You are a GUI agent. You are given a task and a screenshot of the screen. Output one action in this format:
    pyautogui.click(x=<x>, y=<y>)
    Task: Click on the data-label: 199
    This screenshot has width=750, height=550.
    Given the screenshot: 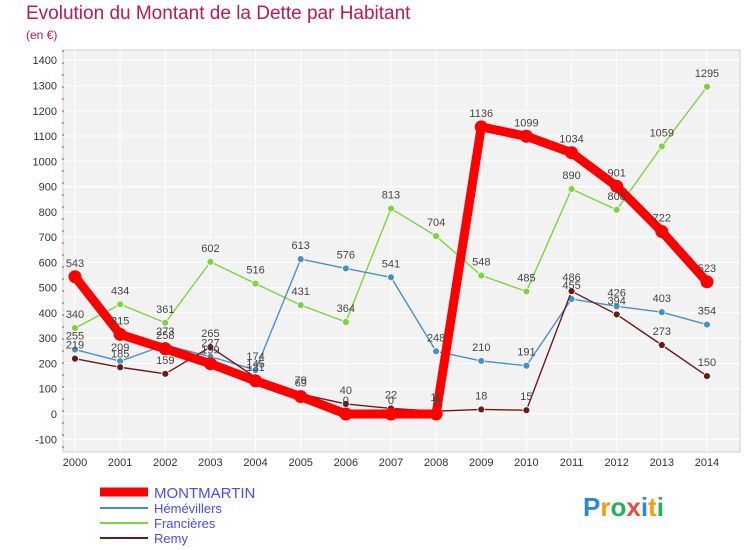 What is the action you would take?
    pyautogui.click(x=210, y=351)
    